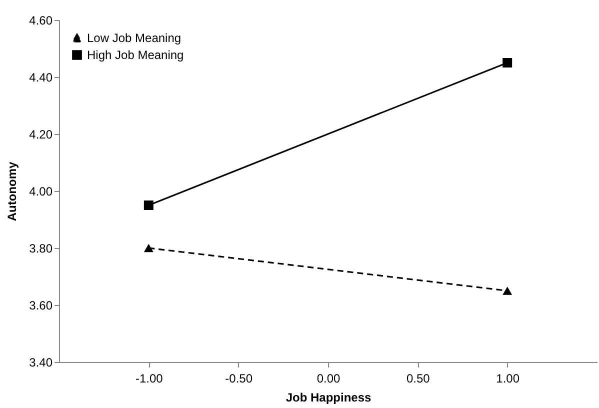 The width and height of the screenshot is (599, 408). I want to click on x-tick-label: 0.00, so click(328, 379).